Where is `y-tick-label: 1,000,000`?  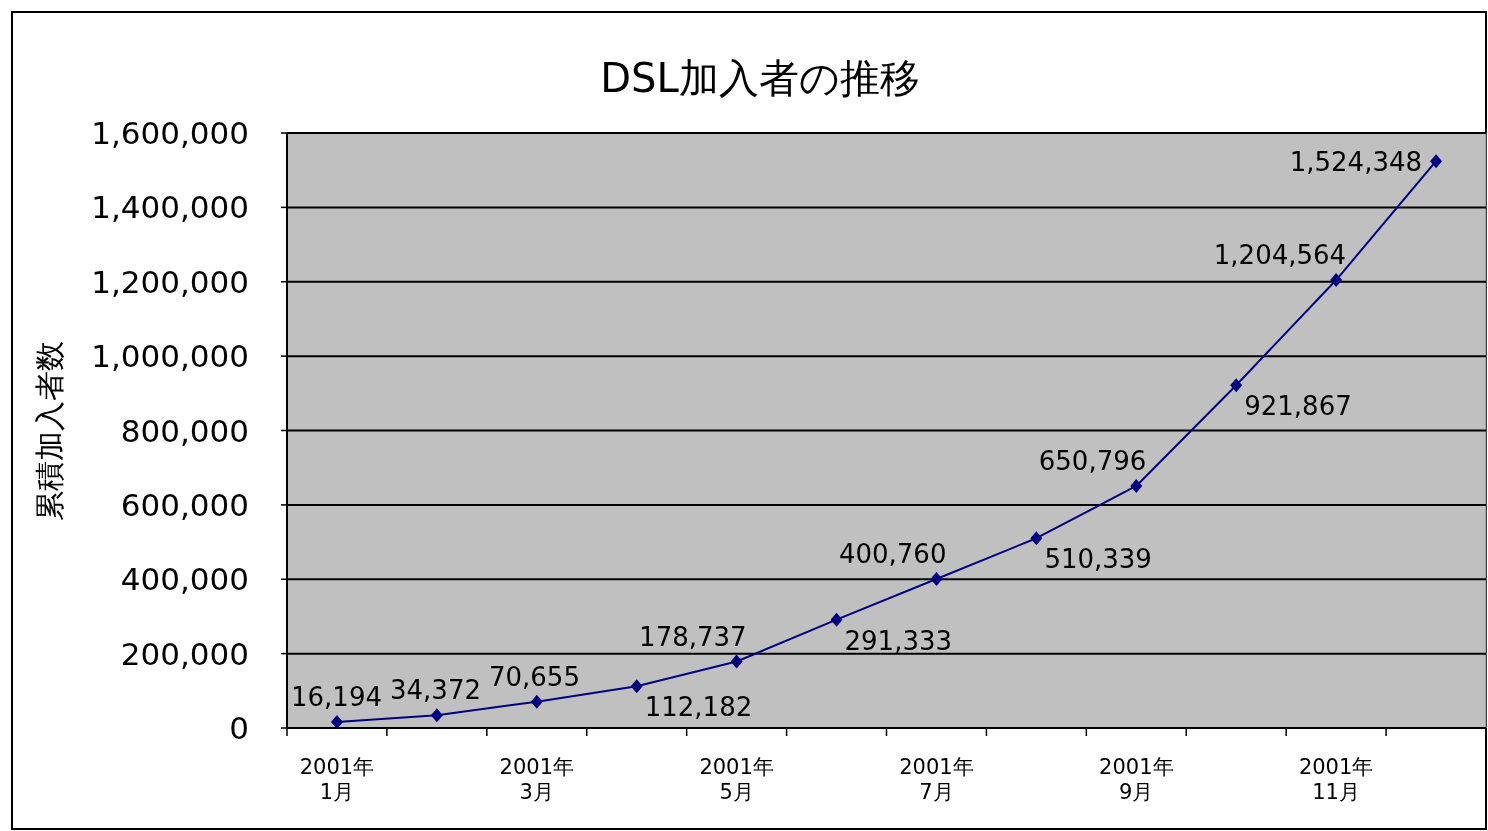
y-tick-label: 1,000,000 is located at coordinates (170, 356).